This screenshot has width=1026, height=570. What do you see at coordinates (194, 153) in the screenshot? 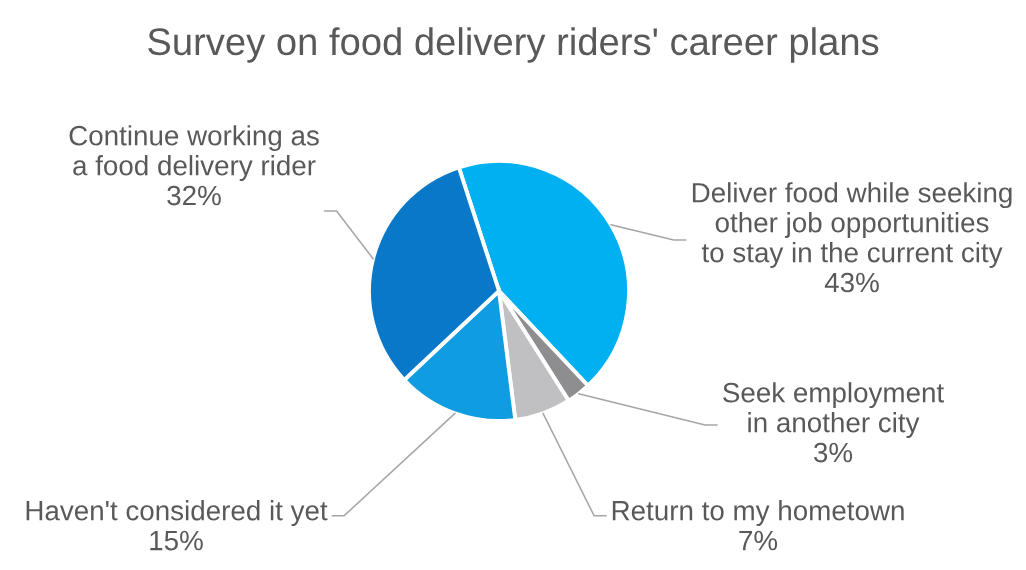
I see `slice-label: Continue working as a food delivery rider` at bounding box center [194, 153].